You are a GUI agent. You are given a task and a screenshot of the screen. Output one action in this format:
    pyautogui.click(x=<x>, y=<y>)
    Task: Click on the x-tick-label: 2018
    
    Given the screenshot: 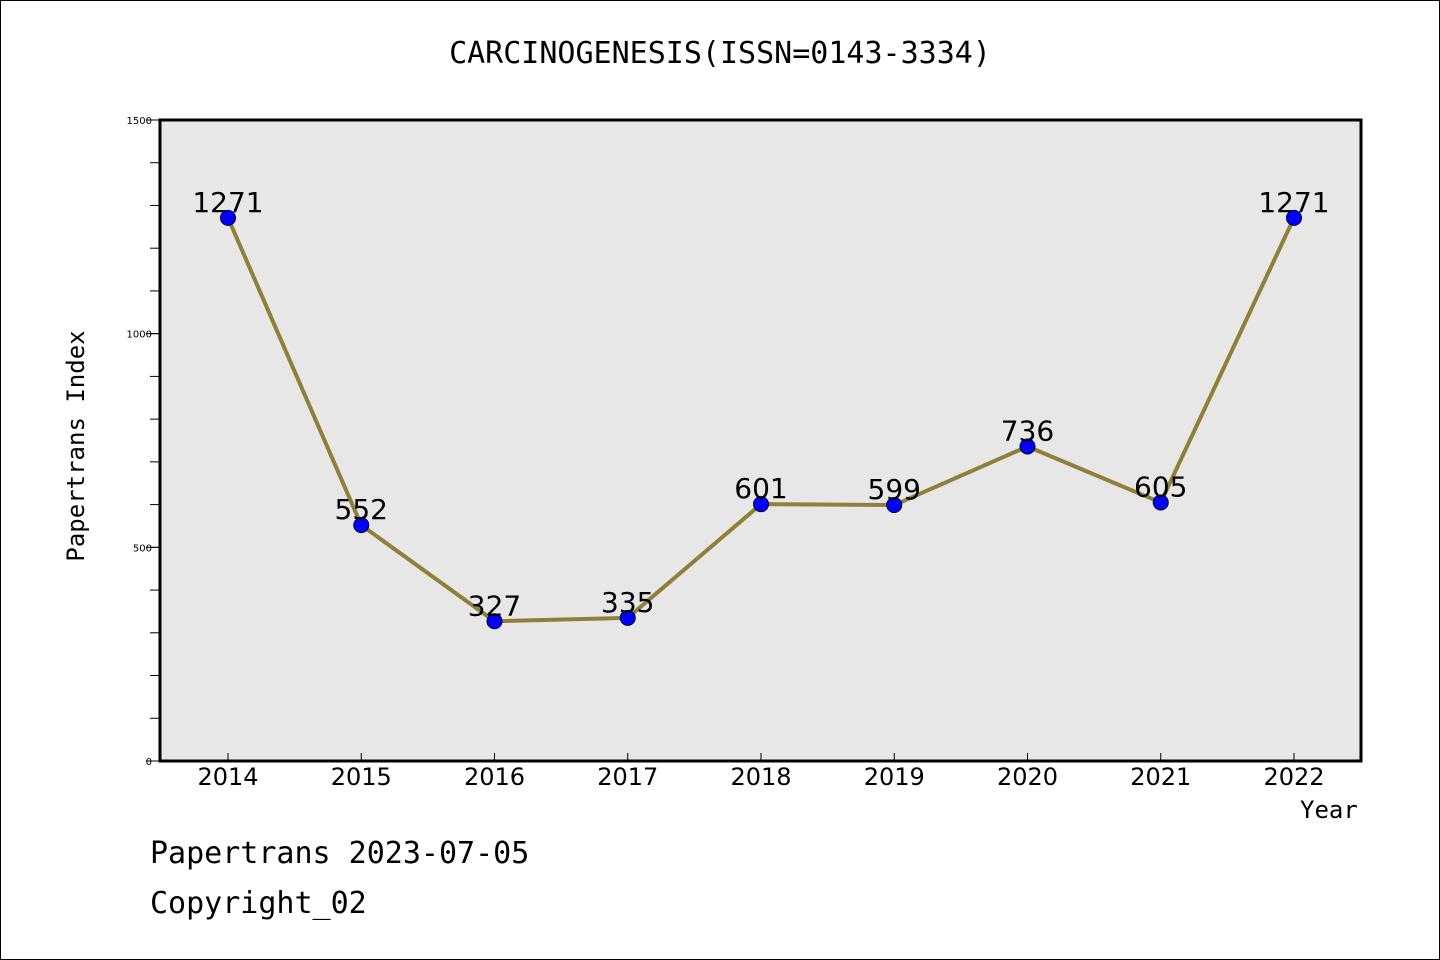 What is the action you would take?
    pyautogui.click(x=760, y=777)
    